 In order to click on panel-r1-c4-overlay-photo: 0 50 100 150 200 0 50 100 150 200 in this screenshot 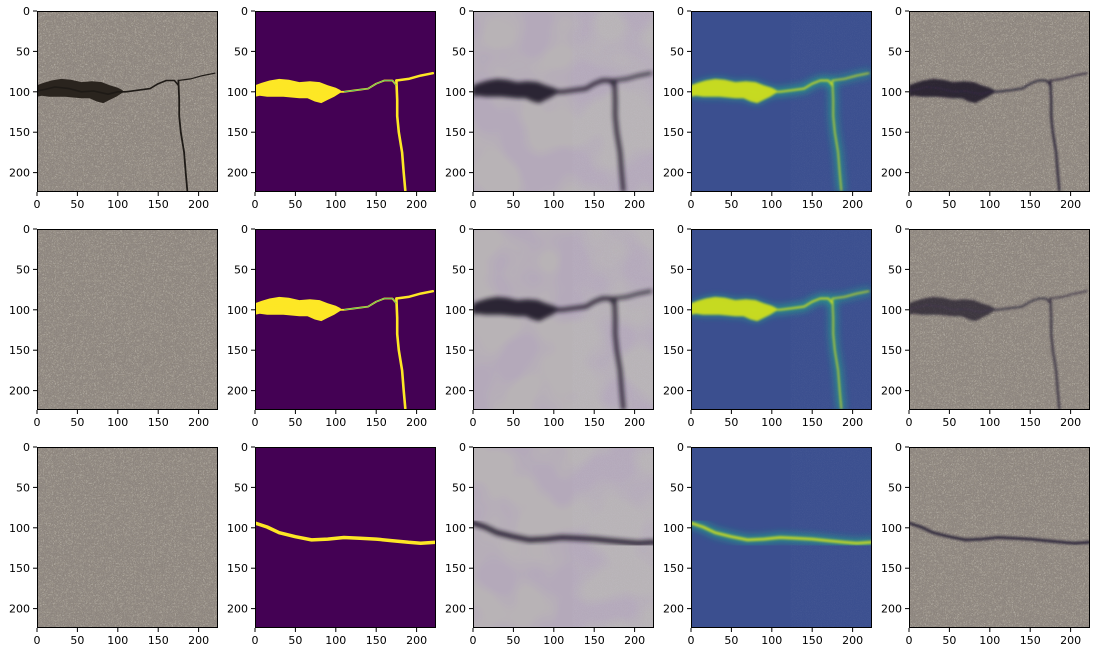, I will do `click(985, 326)`.